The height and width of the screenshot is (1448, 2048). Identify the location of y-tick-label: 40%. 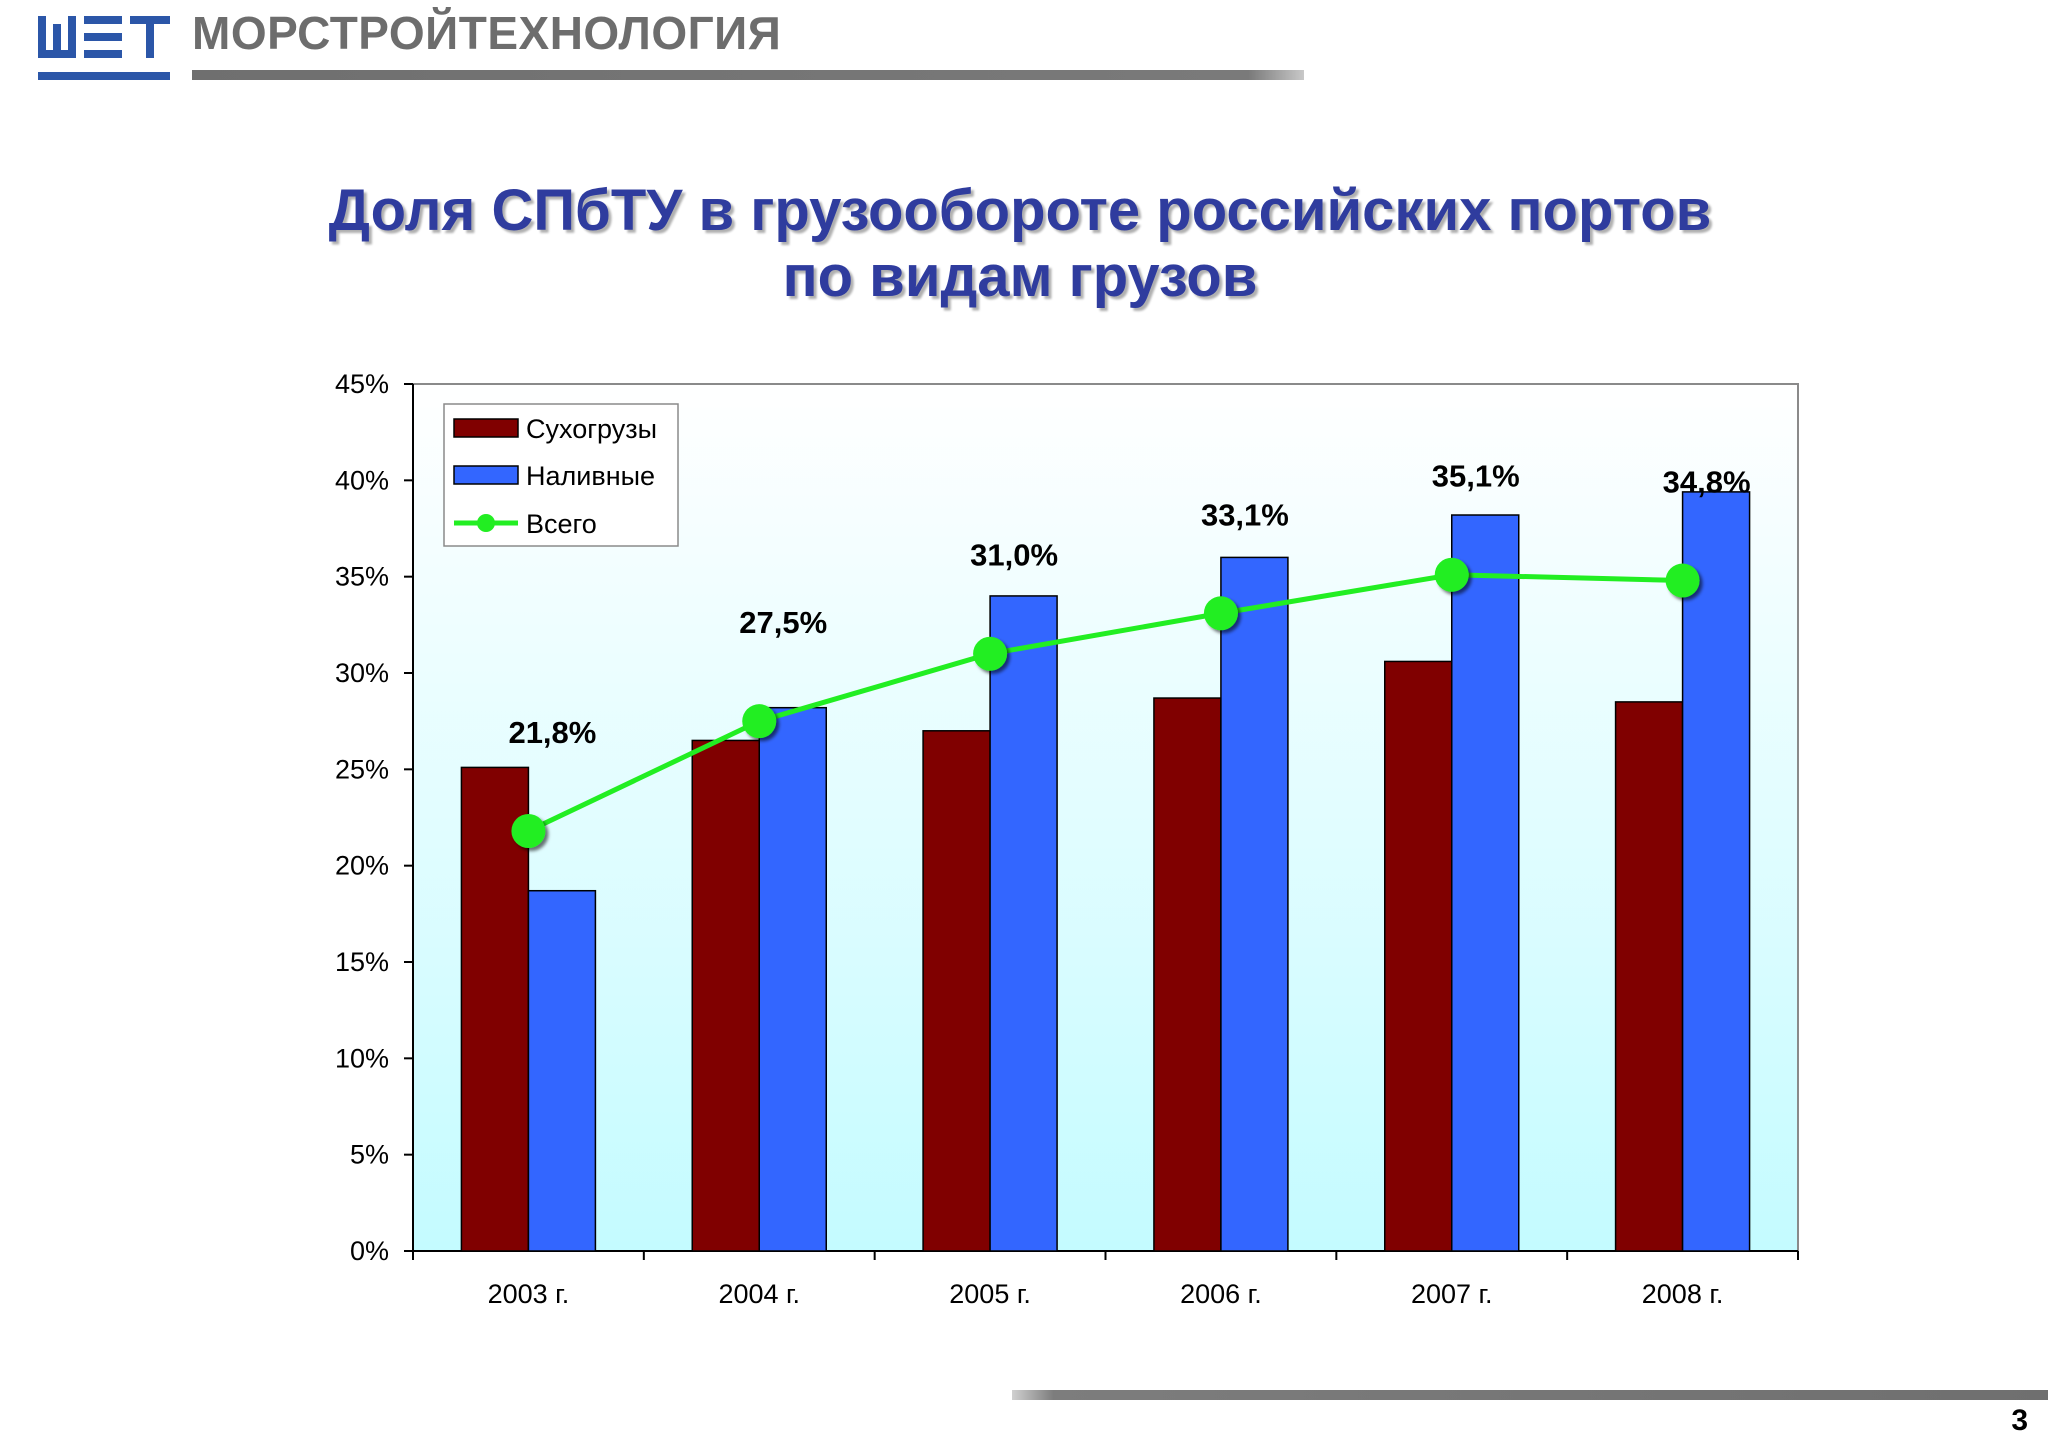
(362, 480).